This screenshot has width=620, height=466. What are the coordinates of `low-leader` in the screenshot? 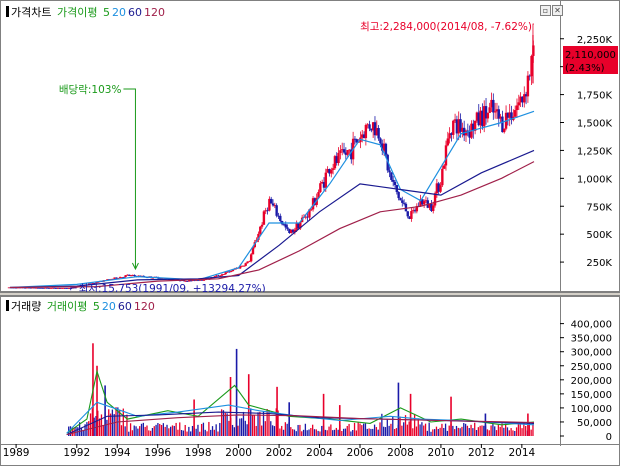 It's located at (73, 289).